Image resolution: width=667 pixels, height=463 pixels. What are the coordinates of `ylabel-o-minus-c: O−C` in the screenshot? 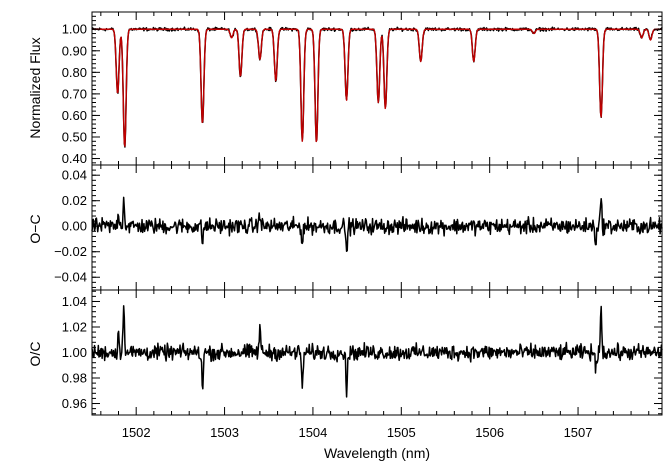 It's located at (35, 228).